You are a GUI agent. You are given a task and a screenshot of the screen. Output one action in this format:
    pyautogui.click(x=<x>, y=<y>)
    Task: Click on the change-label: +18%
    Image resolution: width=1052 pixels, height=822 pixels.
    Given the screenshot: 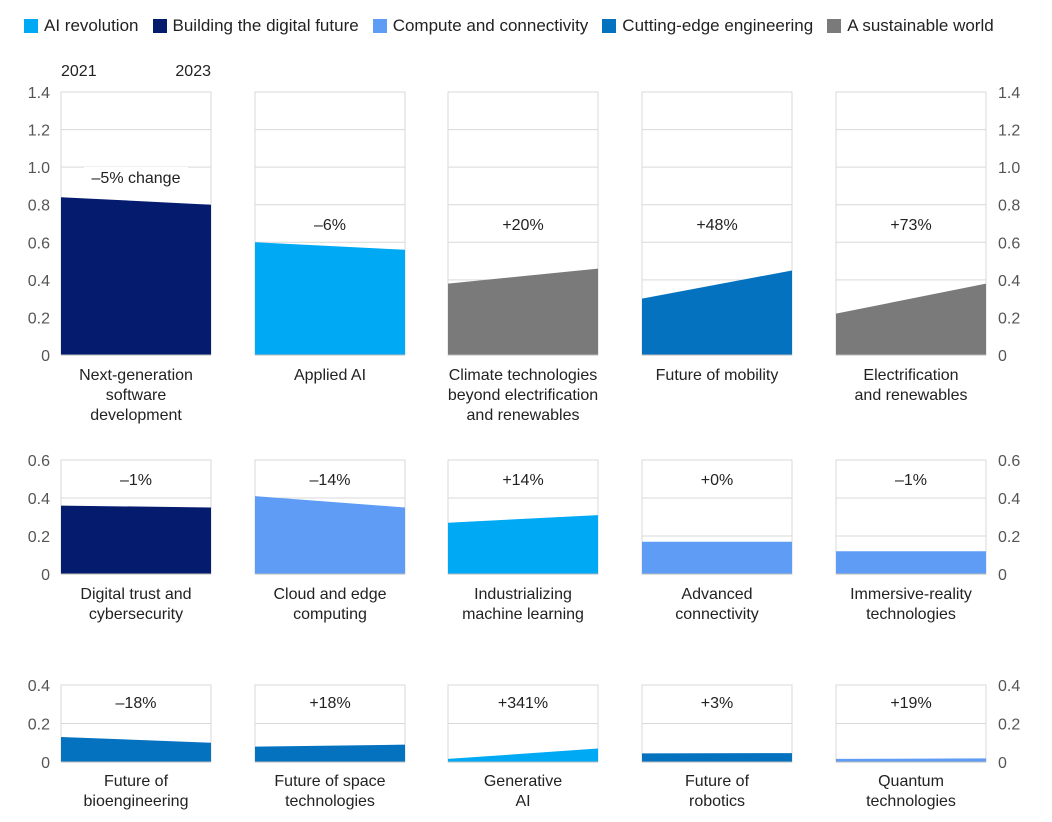 What is the action you would take?
    pyautogui.click(x=329, y=703)
    